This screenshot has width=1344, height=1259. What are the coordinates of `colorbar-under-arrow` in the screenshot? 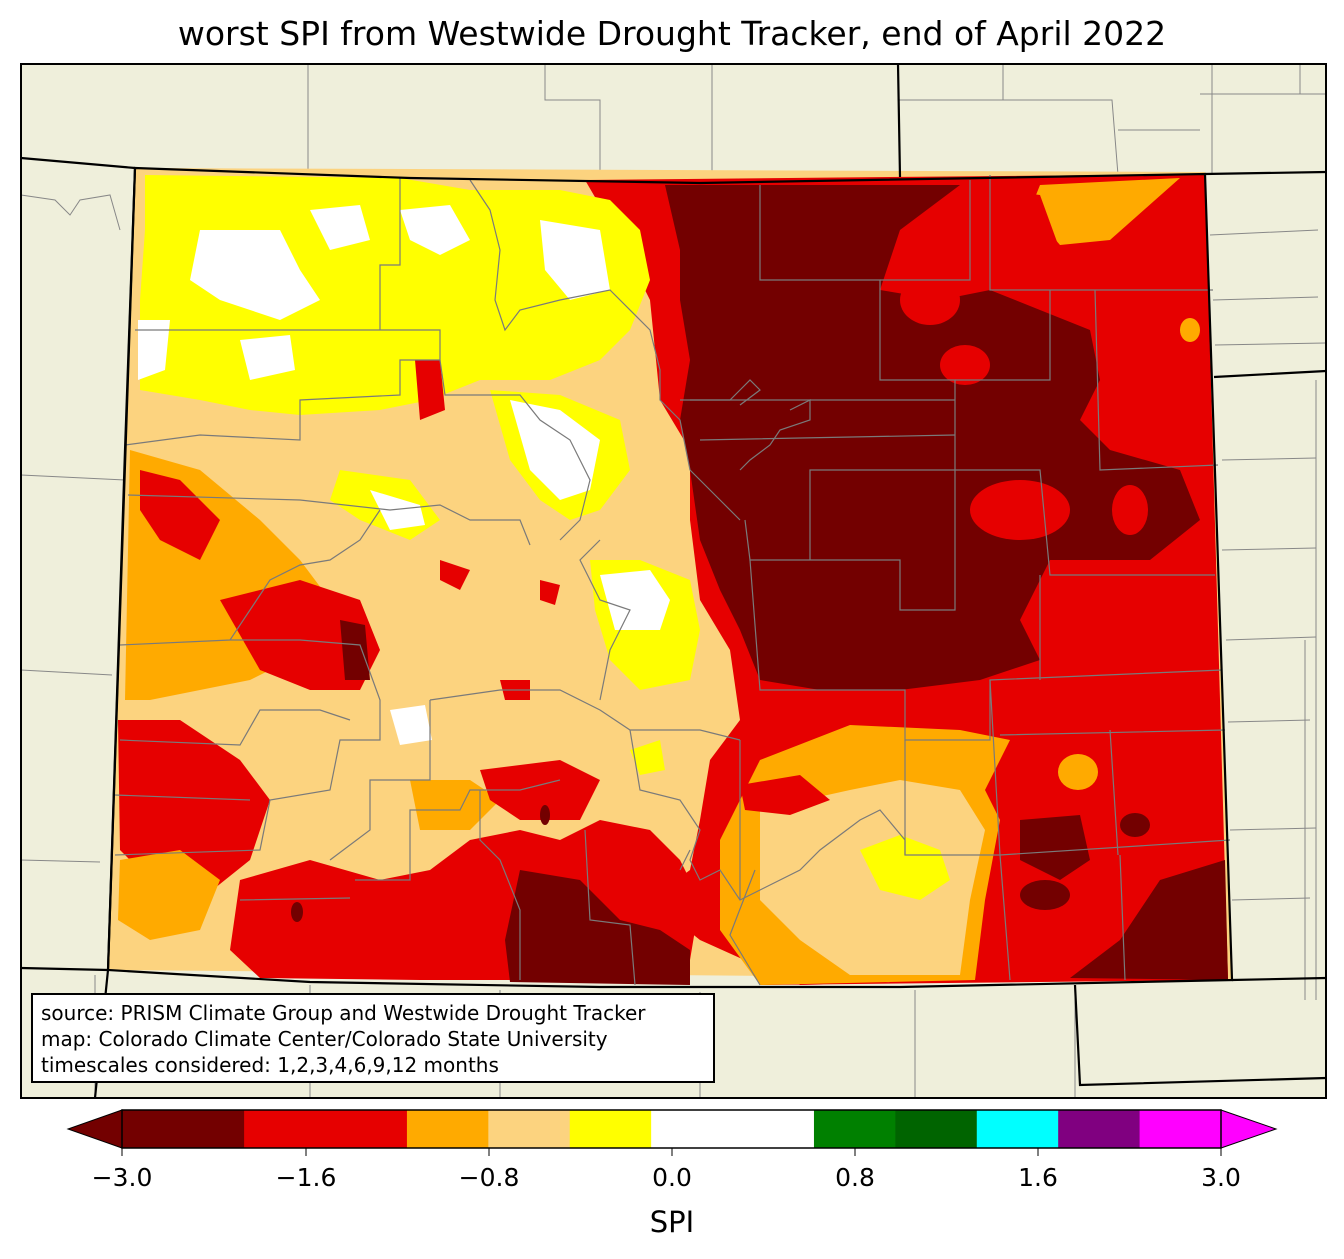 It's located at (94, 1129).